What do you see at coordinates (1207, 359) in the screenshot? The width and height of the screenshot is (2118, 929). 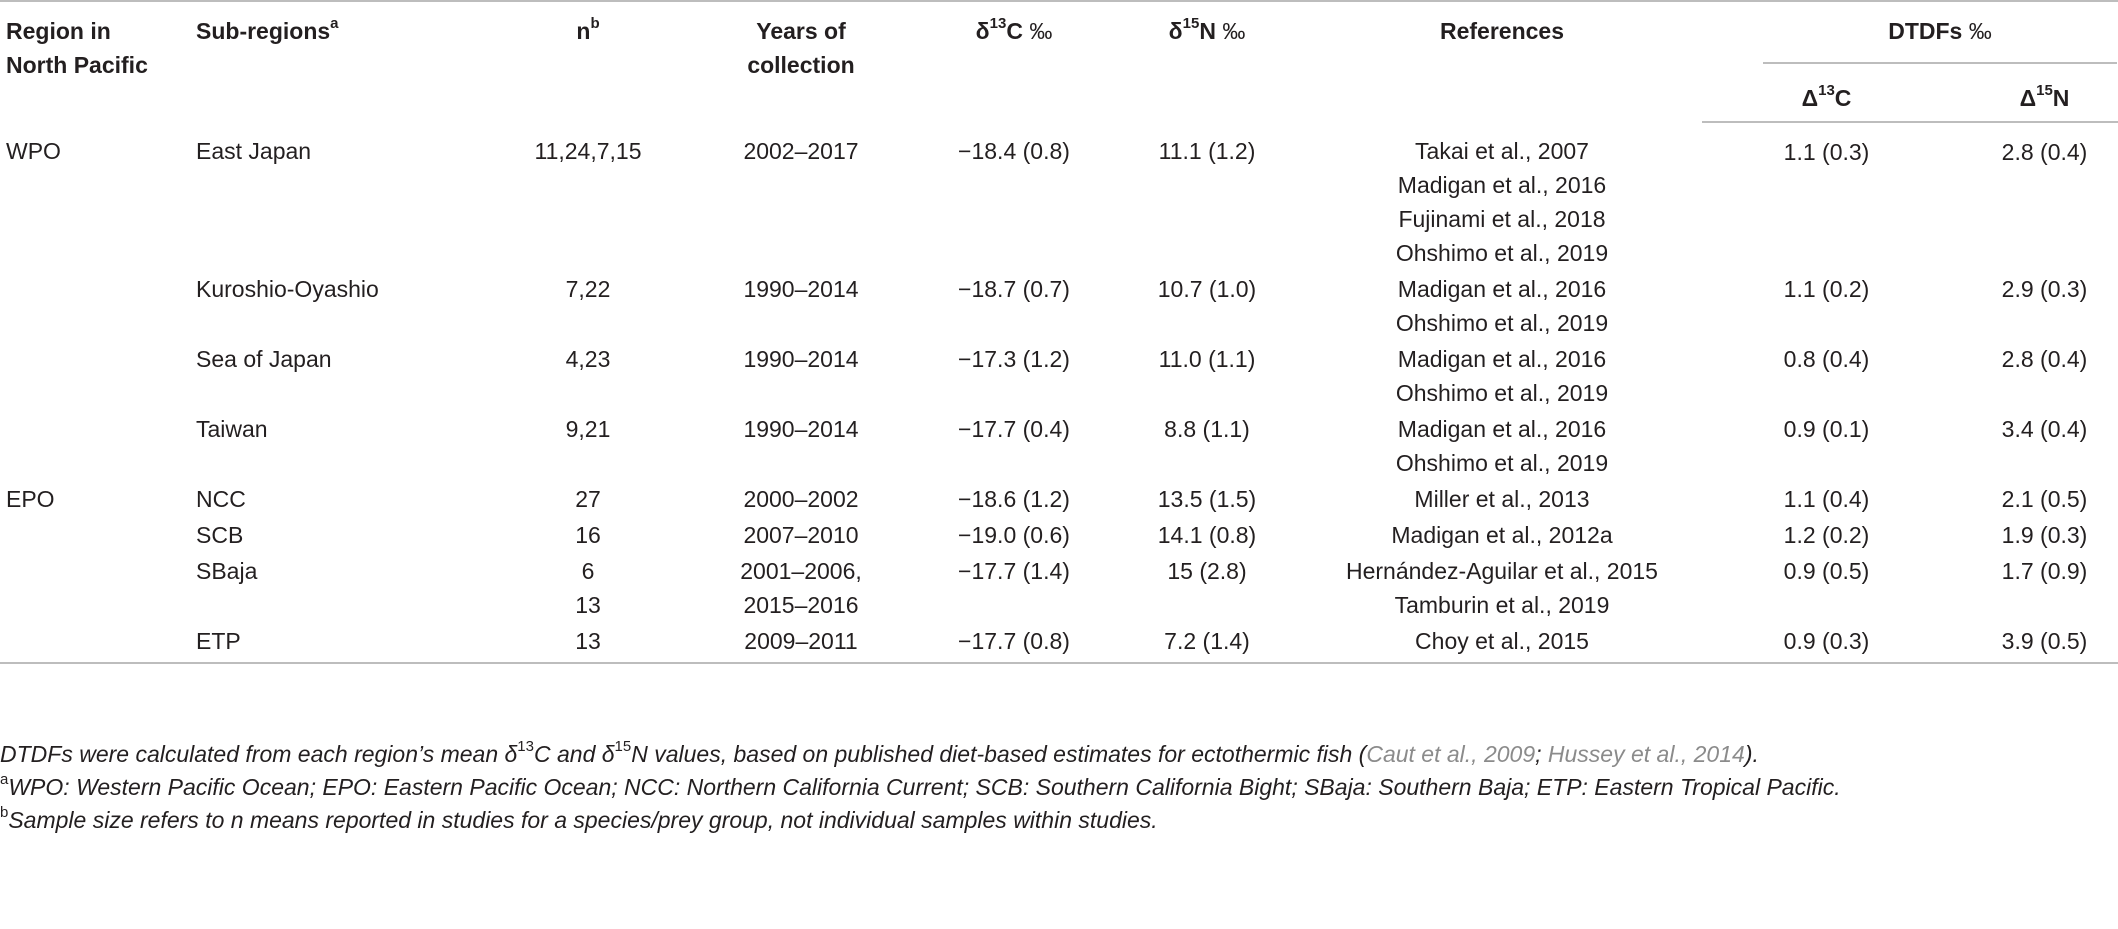 I see `cell-d15n-text: 11.0 (1.1)` at bounding box center [1207, 359].